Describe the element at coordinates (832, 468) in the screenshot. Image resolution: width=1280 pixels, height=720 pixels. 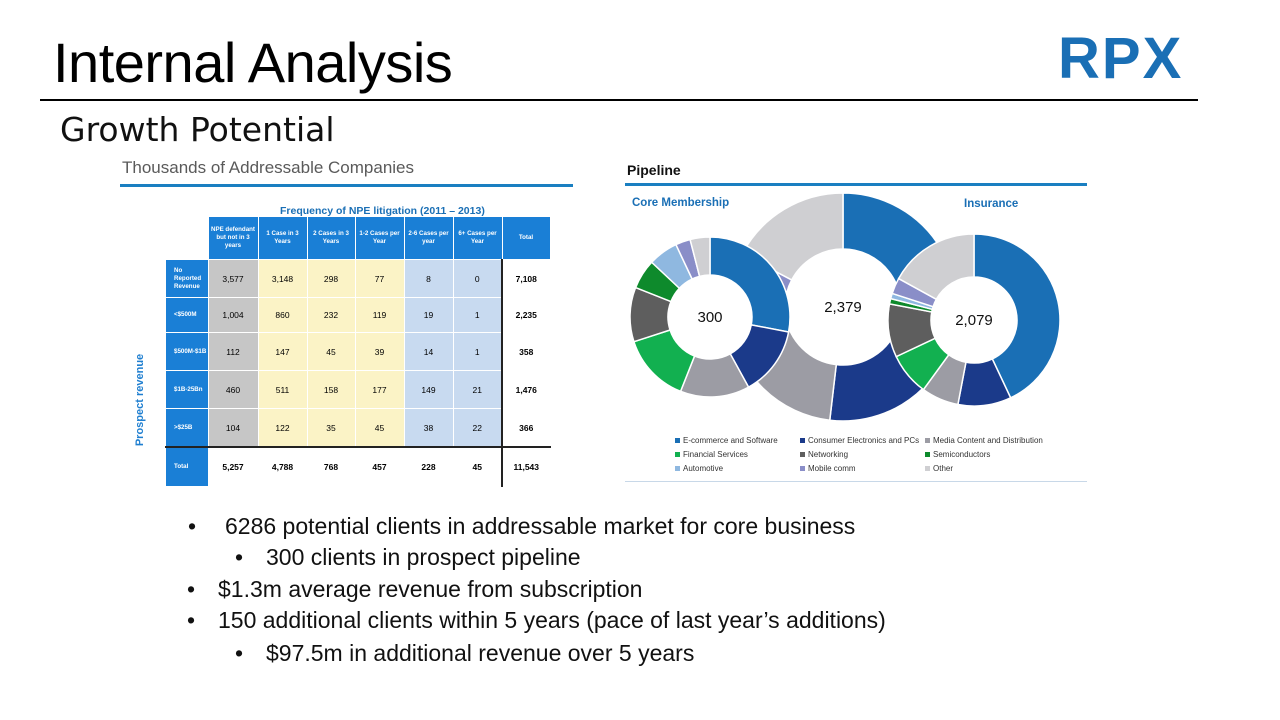
I see `legend-label: Mobile comm` at that location.